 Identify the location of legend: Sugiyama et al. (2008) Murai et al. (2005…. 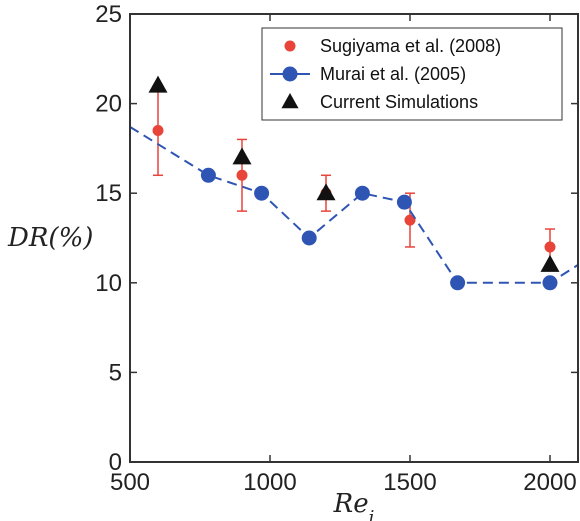
(412, 74).